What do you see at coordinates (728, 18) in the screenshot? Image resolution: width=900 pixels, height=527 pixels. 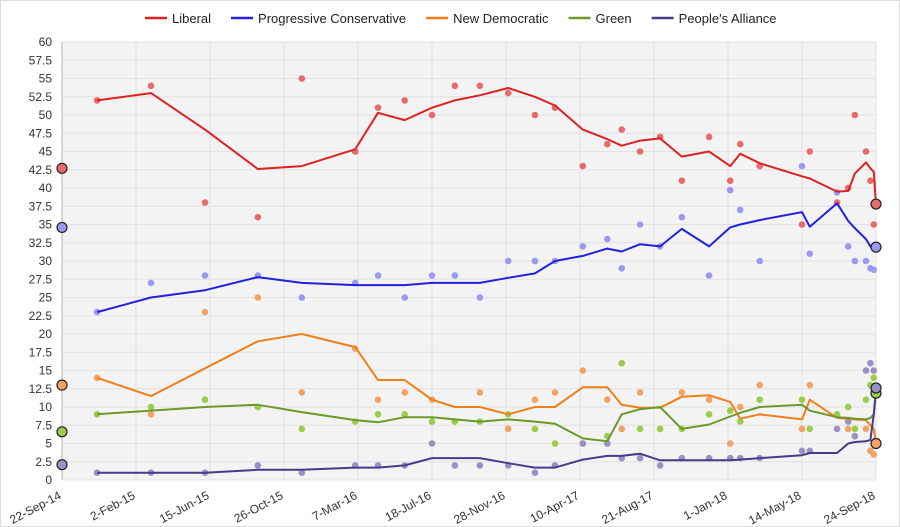 I see `legend-label-4: People's Alliance` at bounding box center [728, 18].